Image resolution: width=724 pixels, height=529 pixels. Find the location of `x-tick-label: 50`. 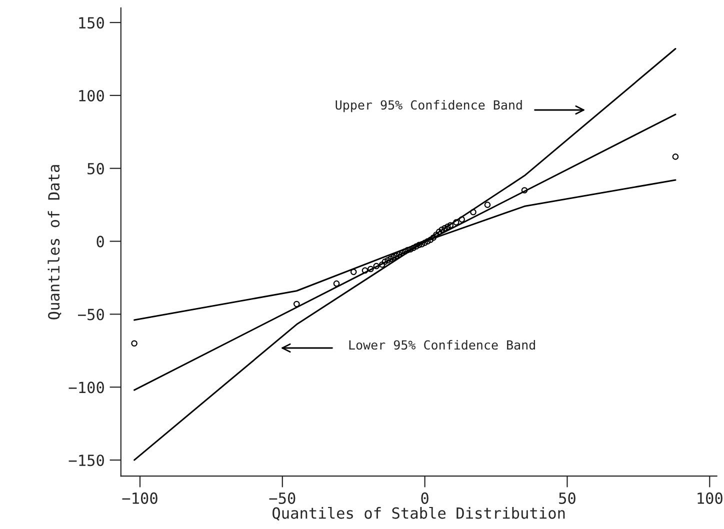

x-tick-label: 50 is located at coordinates (567, 498).